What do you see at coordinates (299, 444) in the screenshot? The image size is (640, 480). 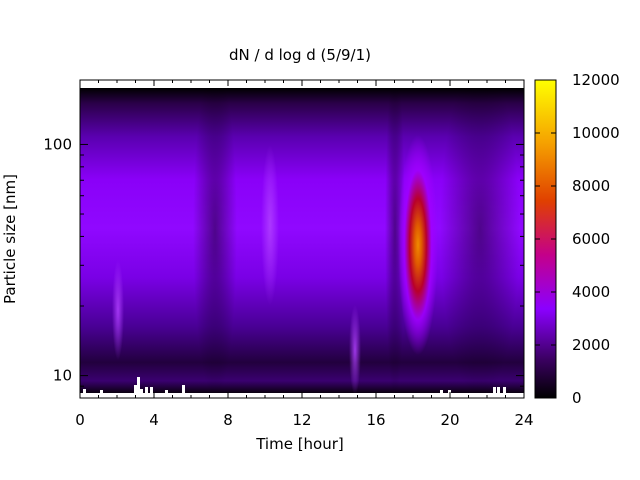 I see `x-axis-label: Time [hour]` at bounding box center [299, 444].